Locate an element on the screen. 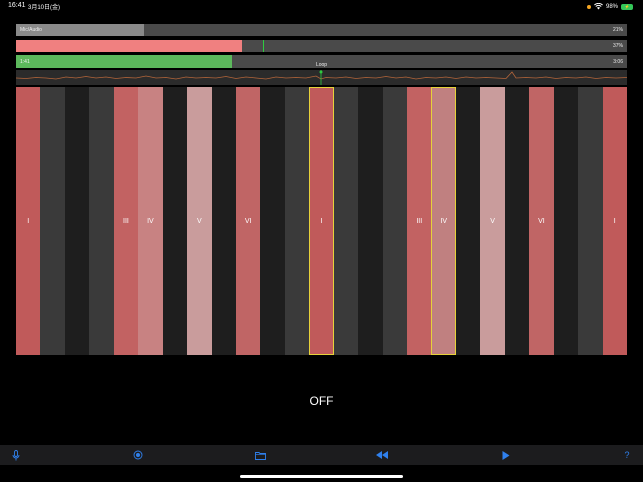 The image size is (643, 482). folder-button is located at coordinates (260, 455).